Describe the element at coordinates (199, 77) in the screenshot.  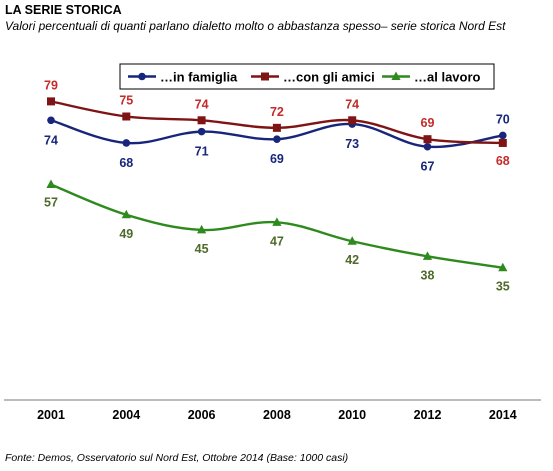
I see `legend-label-famiglia: …in famiglia` at that location.